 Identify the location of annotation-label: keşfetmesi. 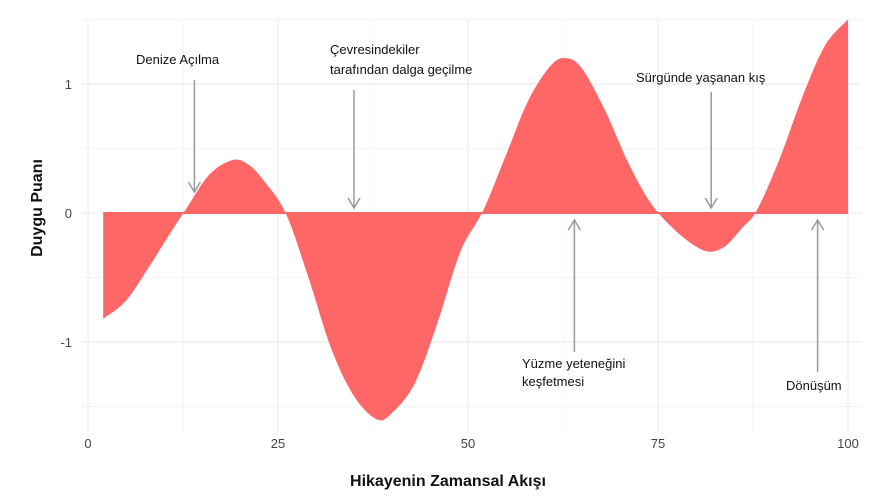
(553, 381).